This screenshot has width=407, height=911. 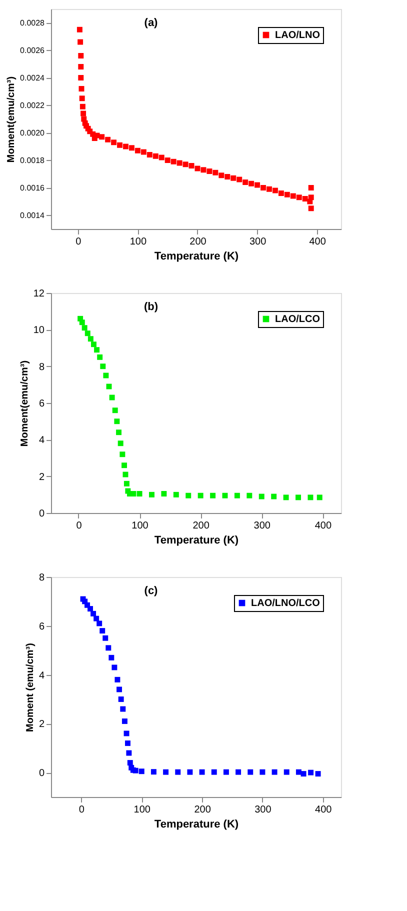 What do you see at coordinates (285, 603) in the screenshot?
I see `legend-label: LAO/LNO/LCO` at bounding box center [285, 603].